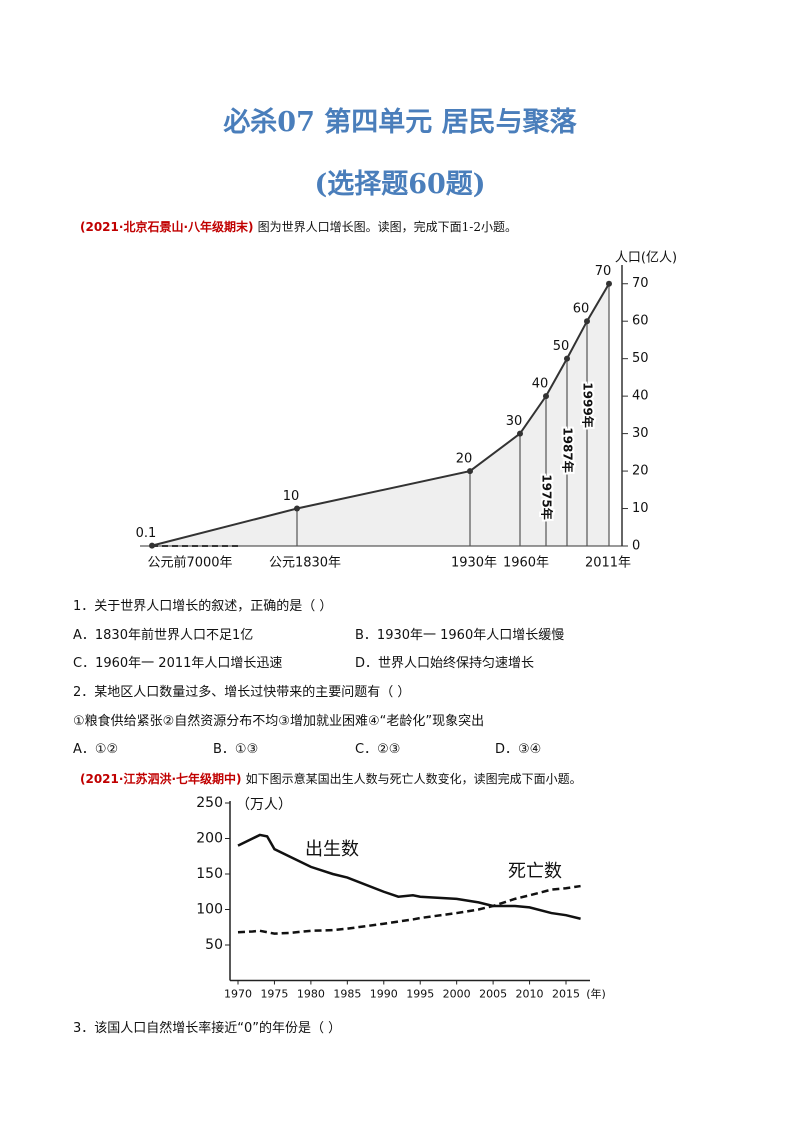  What do you see at coordinates (457, 994) in the screenshot?
I see `x-tick-label: 2000` at bounding box center [457, 994].